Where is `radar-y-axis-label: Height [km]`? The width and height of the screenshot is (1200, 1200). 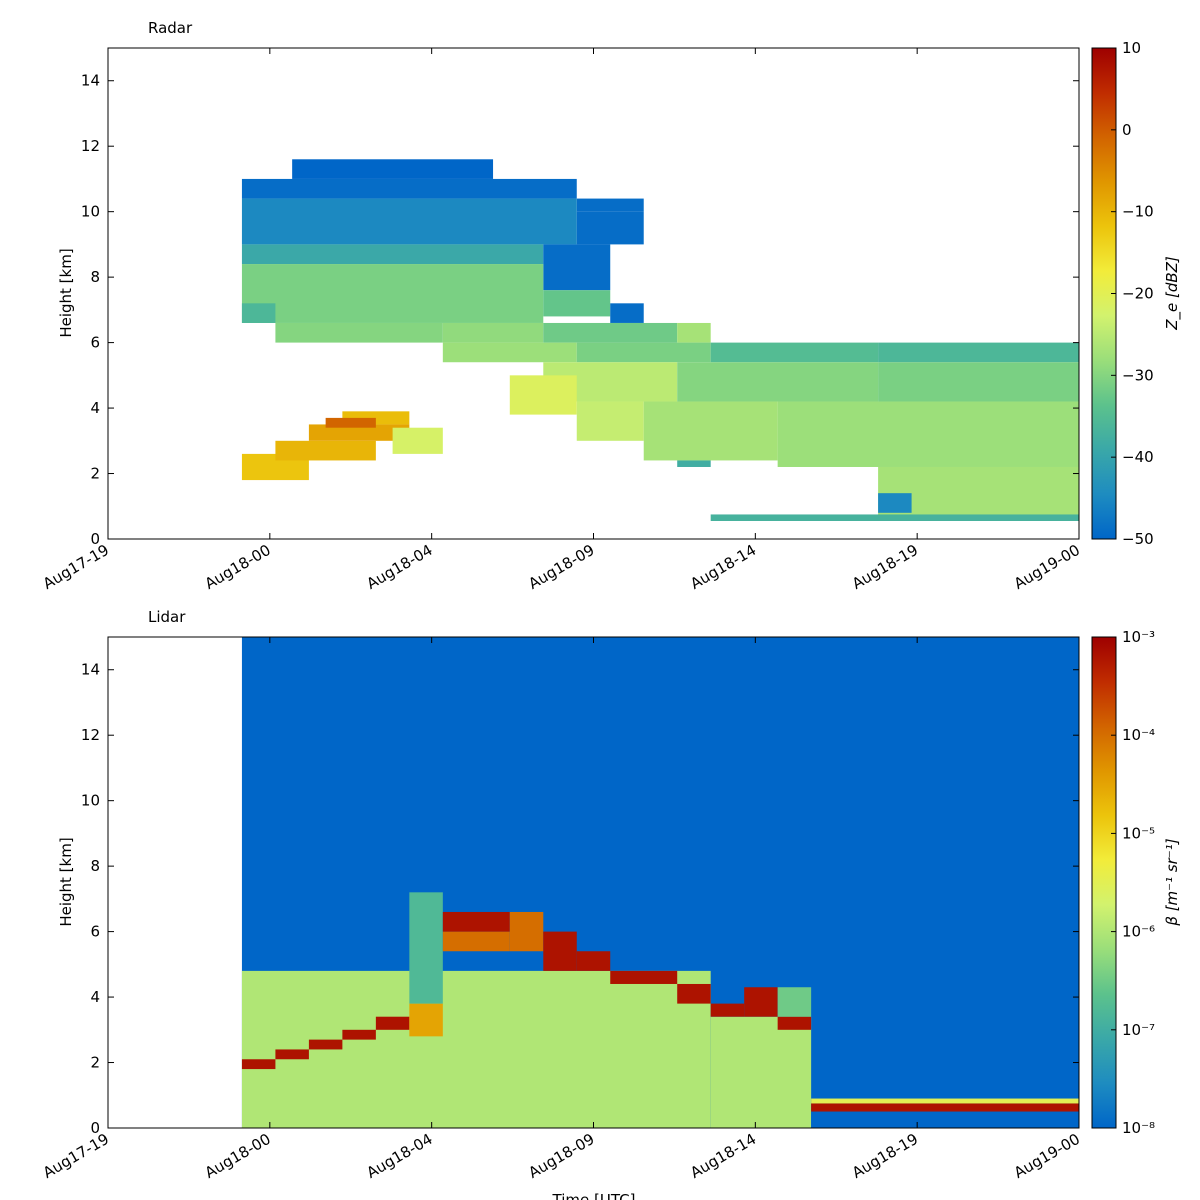 radar-y-axis-label: Height [km] is located at coordinates (66, 292).